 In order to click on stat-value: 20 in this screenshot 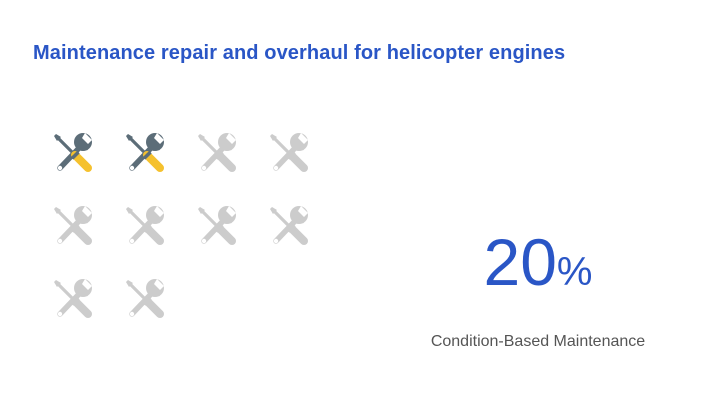, I will do `click(520, 262)`.